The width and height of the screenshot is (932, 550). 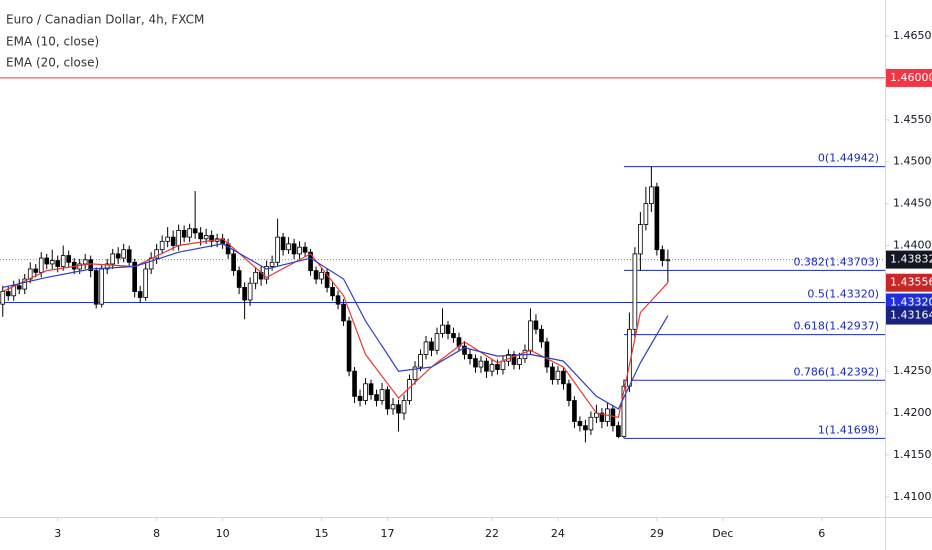 What do you see at coordinates (912, 412) in the screenshot?
I see `y-tick-label: 1.42000` at bounding box center [912, 412].